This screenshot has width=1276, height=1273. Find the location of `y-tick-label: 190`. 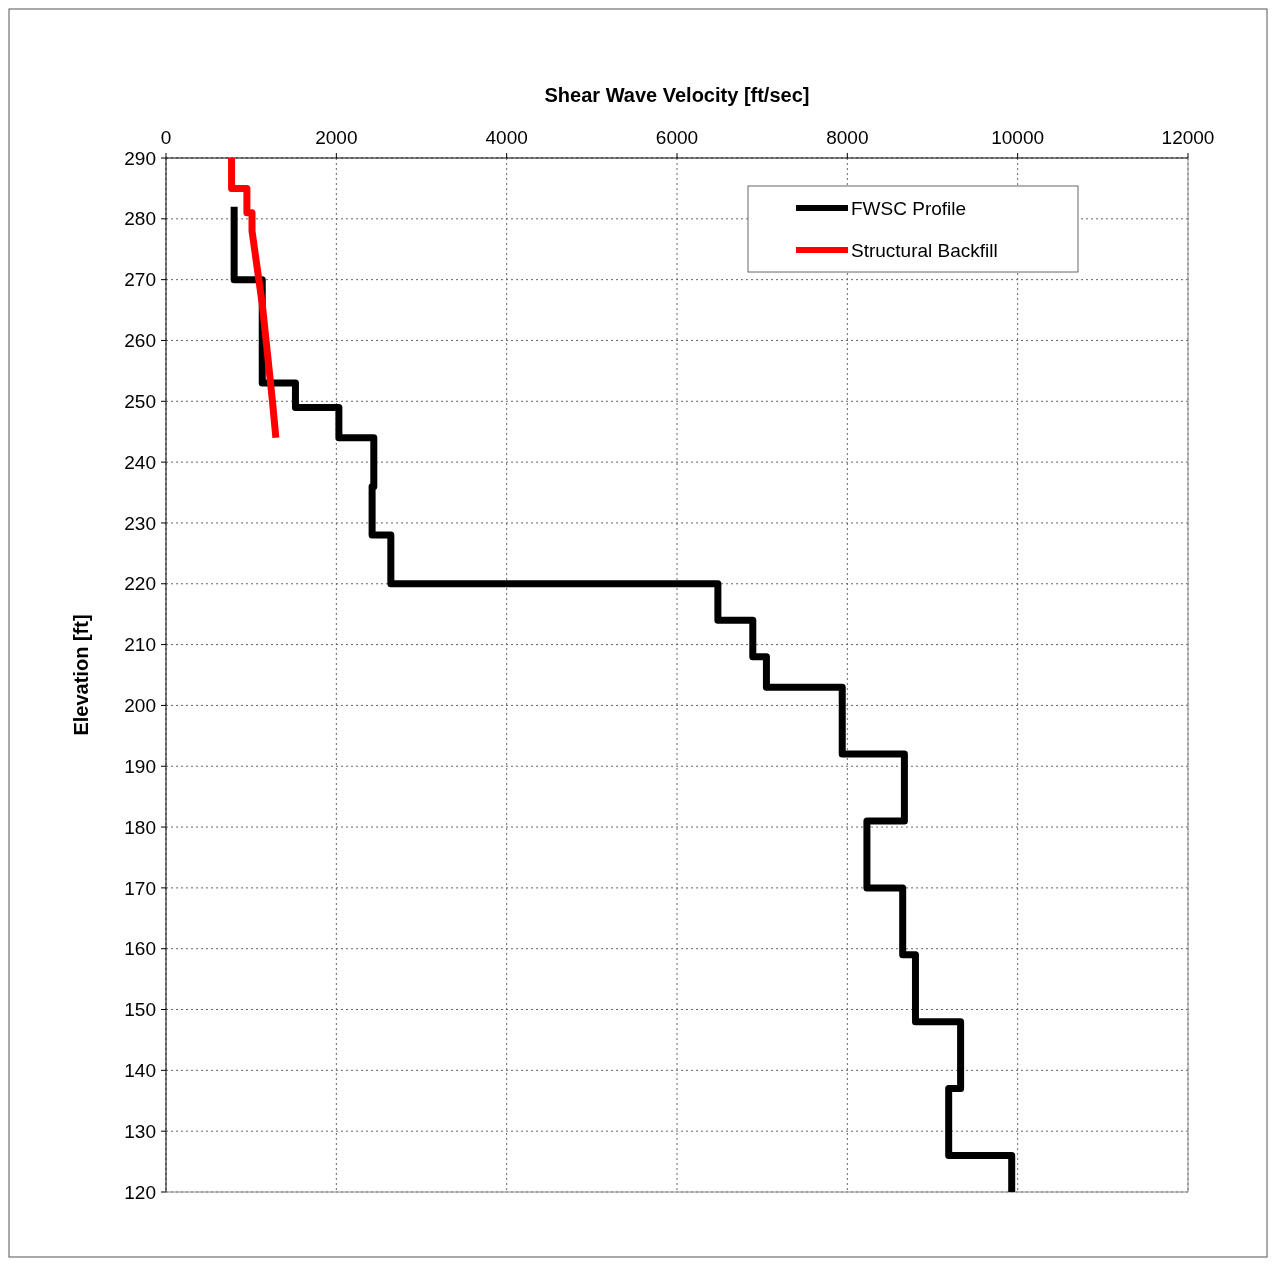

y-tick-label: 190 is located at coordinates (140, 766).